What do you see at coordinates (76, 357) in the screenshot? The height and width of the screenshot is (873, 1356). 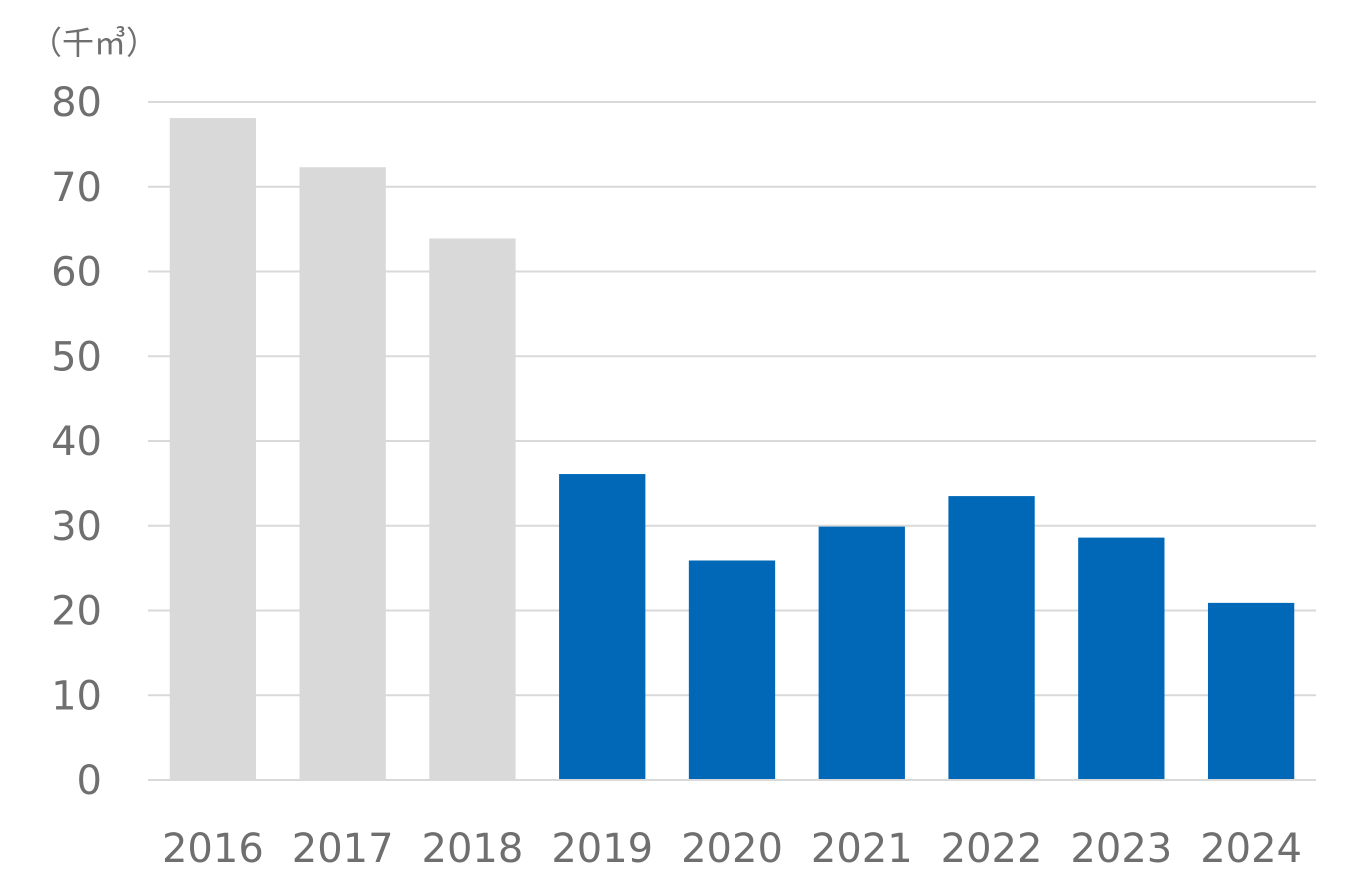 I see `y-tick-label: 50` at bounding box center [76, 357].